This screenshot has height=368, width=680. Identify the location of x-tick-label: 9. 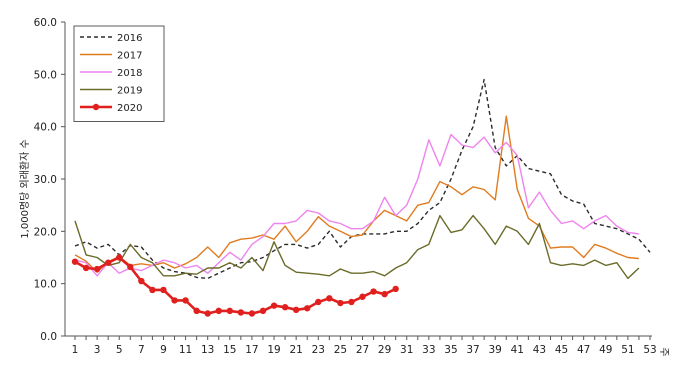
(163, 350).